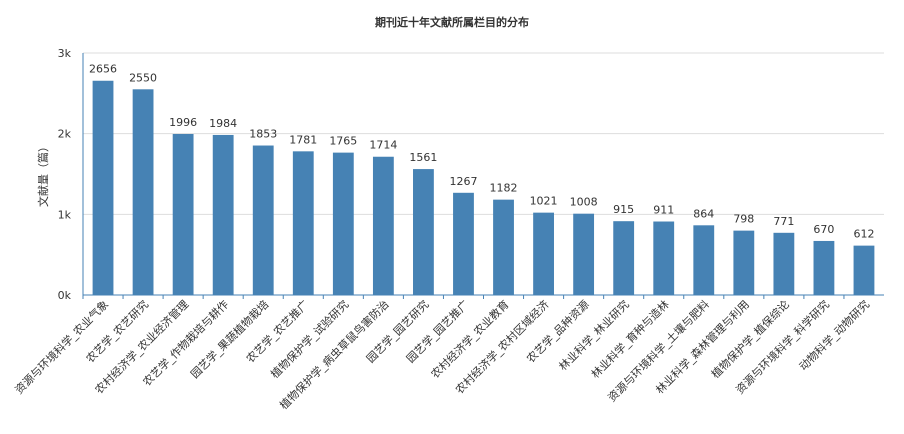 The width and height of the screenshot is (904, 434). I want to click on x-tick-label: 园艺学_果蔬植物栽培, so click(230, 339).